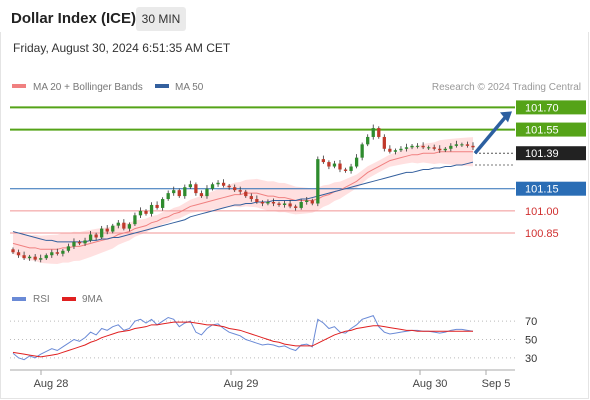  I want to click on timeframe-badge: 30 MIN, so click(161, 19).